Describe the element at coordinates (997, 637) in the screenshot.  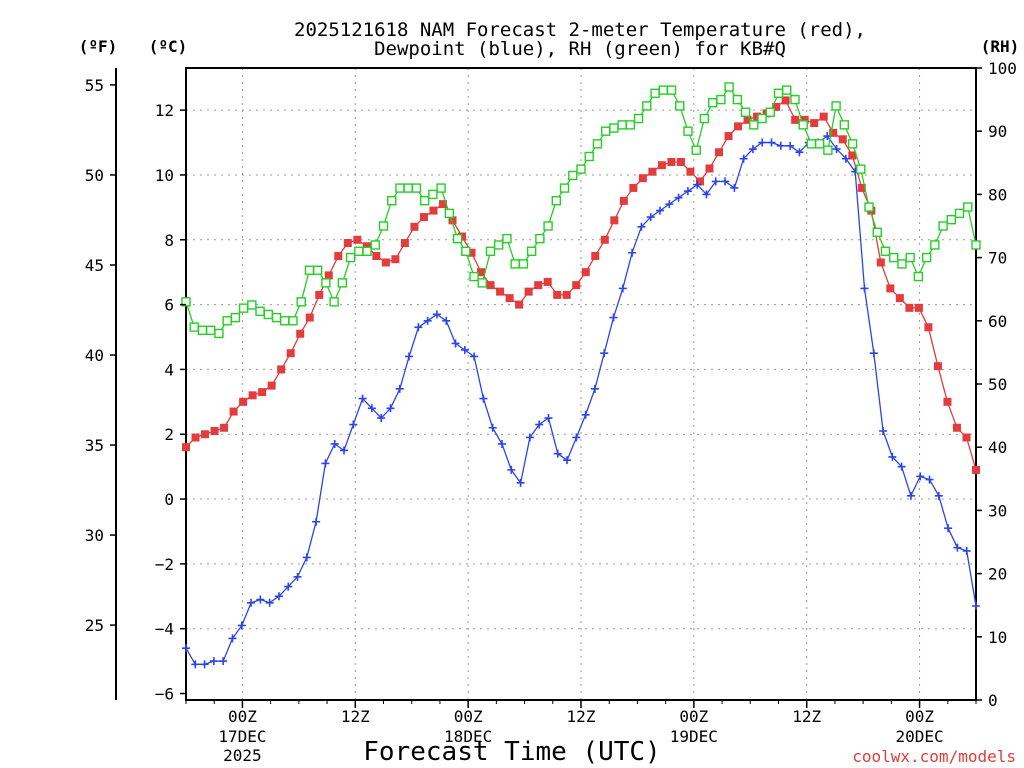
I see `rh-tick-label: 10` at that location.